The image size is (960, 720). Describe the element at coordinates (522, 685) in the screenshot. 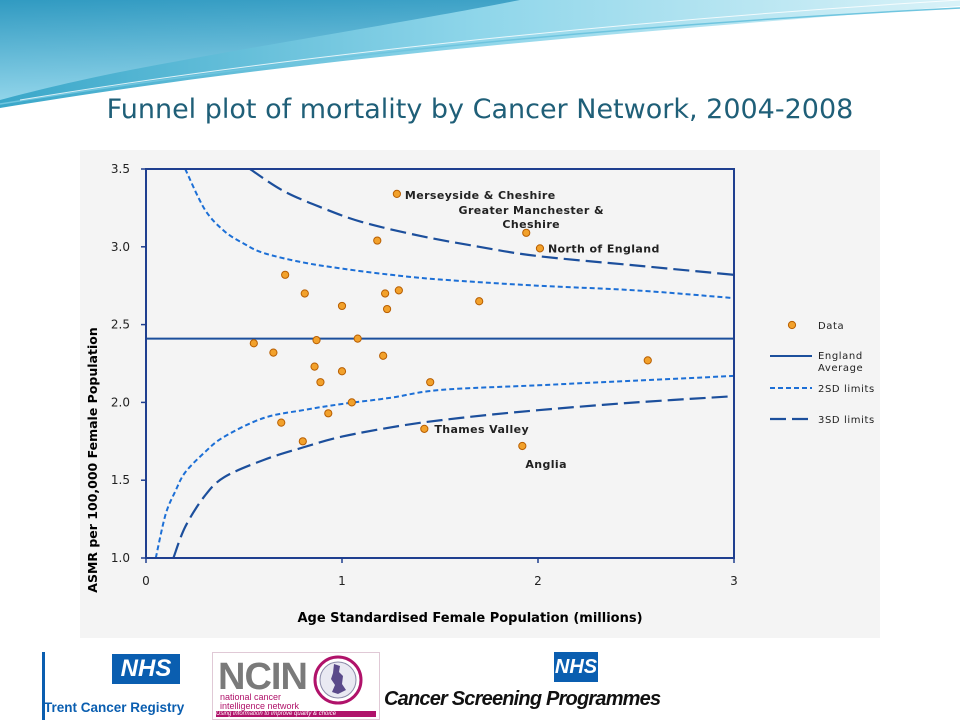

I see `cancer-screening-programmes-logo: NHS Cancer Screening Programmes` at that location.